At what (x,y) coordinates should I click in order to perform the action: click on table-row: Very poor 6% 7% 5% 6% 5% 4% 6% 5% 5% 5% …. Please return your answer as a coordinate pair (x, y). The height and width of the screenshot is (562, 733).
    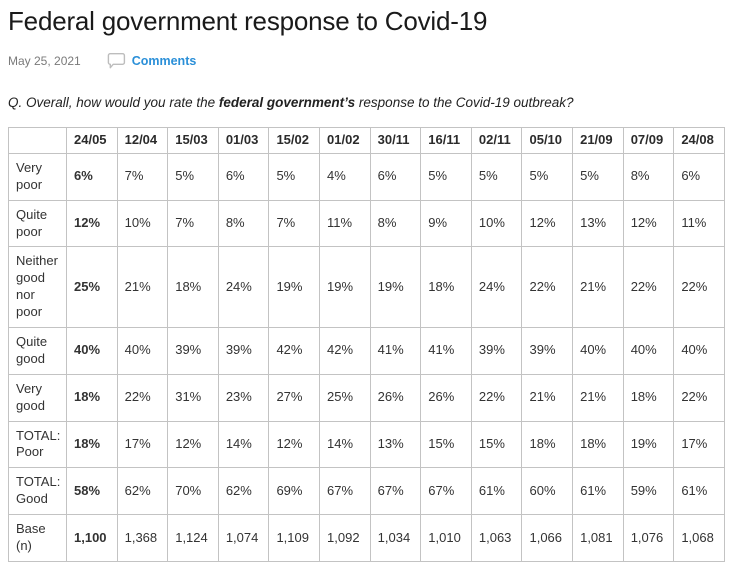
    Looking at the image, I should click on (366, 176).